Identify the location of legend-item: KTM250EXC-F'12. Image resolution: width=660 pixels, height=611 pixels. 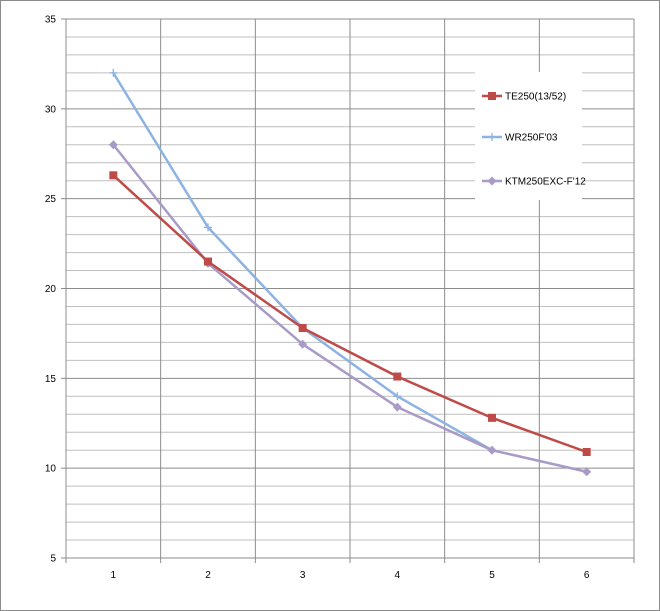
(534, 182).